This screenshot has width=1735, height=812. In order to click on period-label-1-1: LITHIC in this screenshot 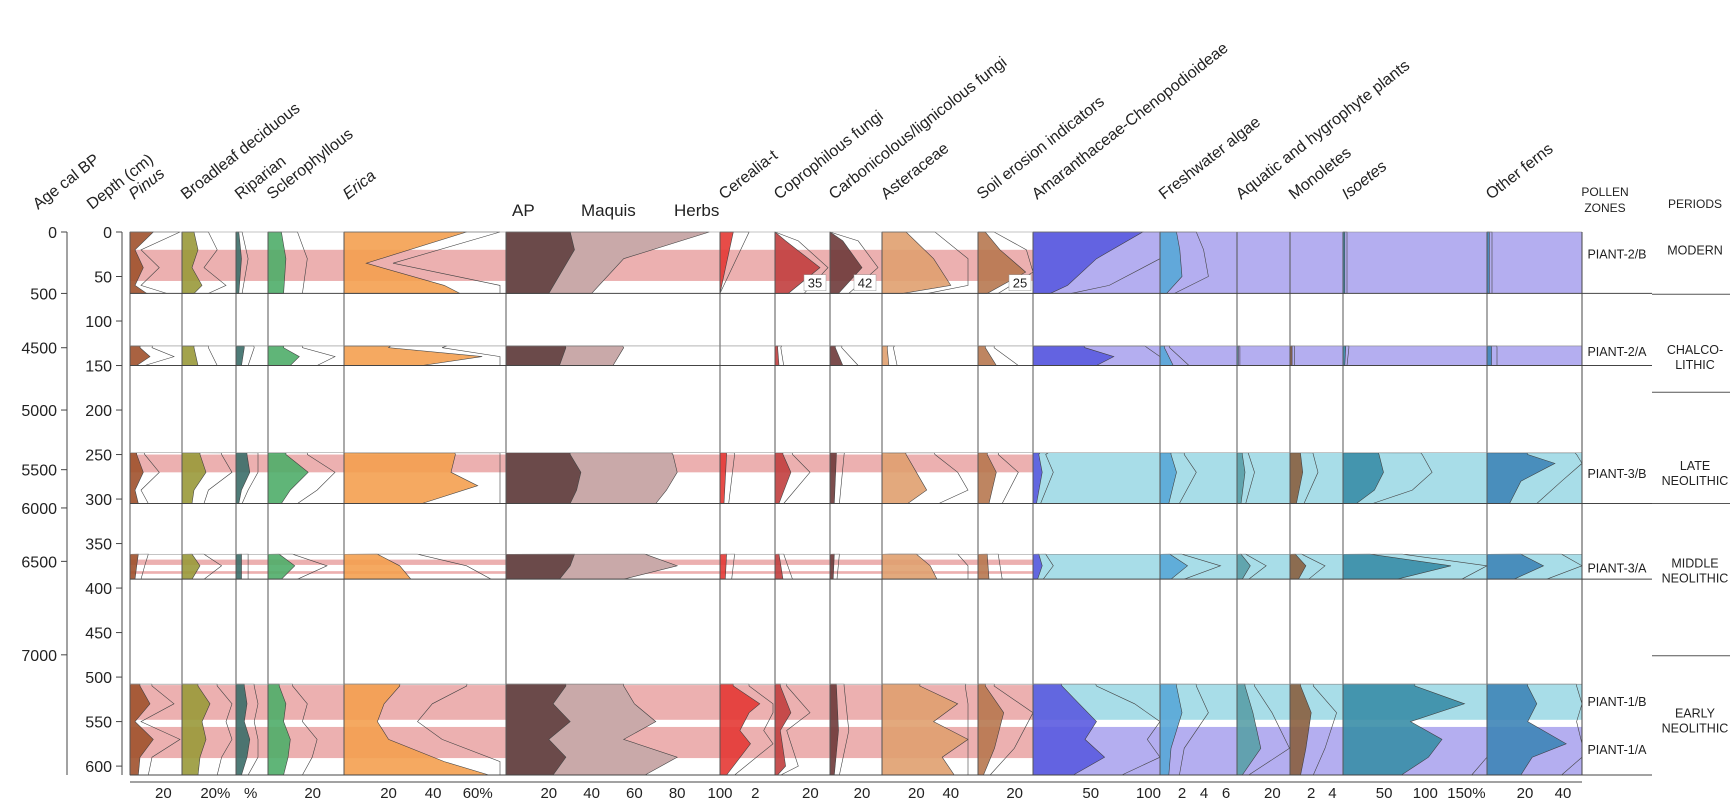, I will do `click(1695, 365)`.